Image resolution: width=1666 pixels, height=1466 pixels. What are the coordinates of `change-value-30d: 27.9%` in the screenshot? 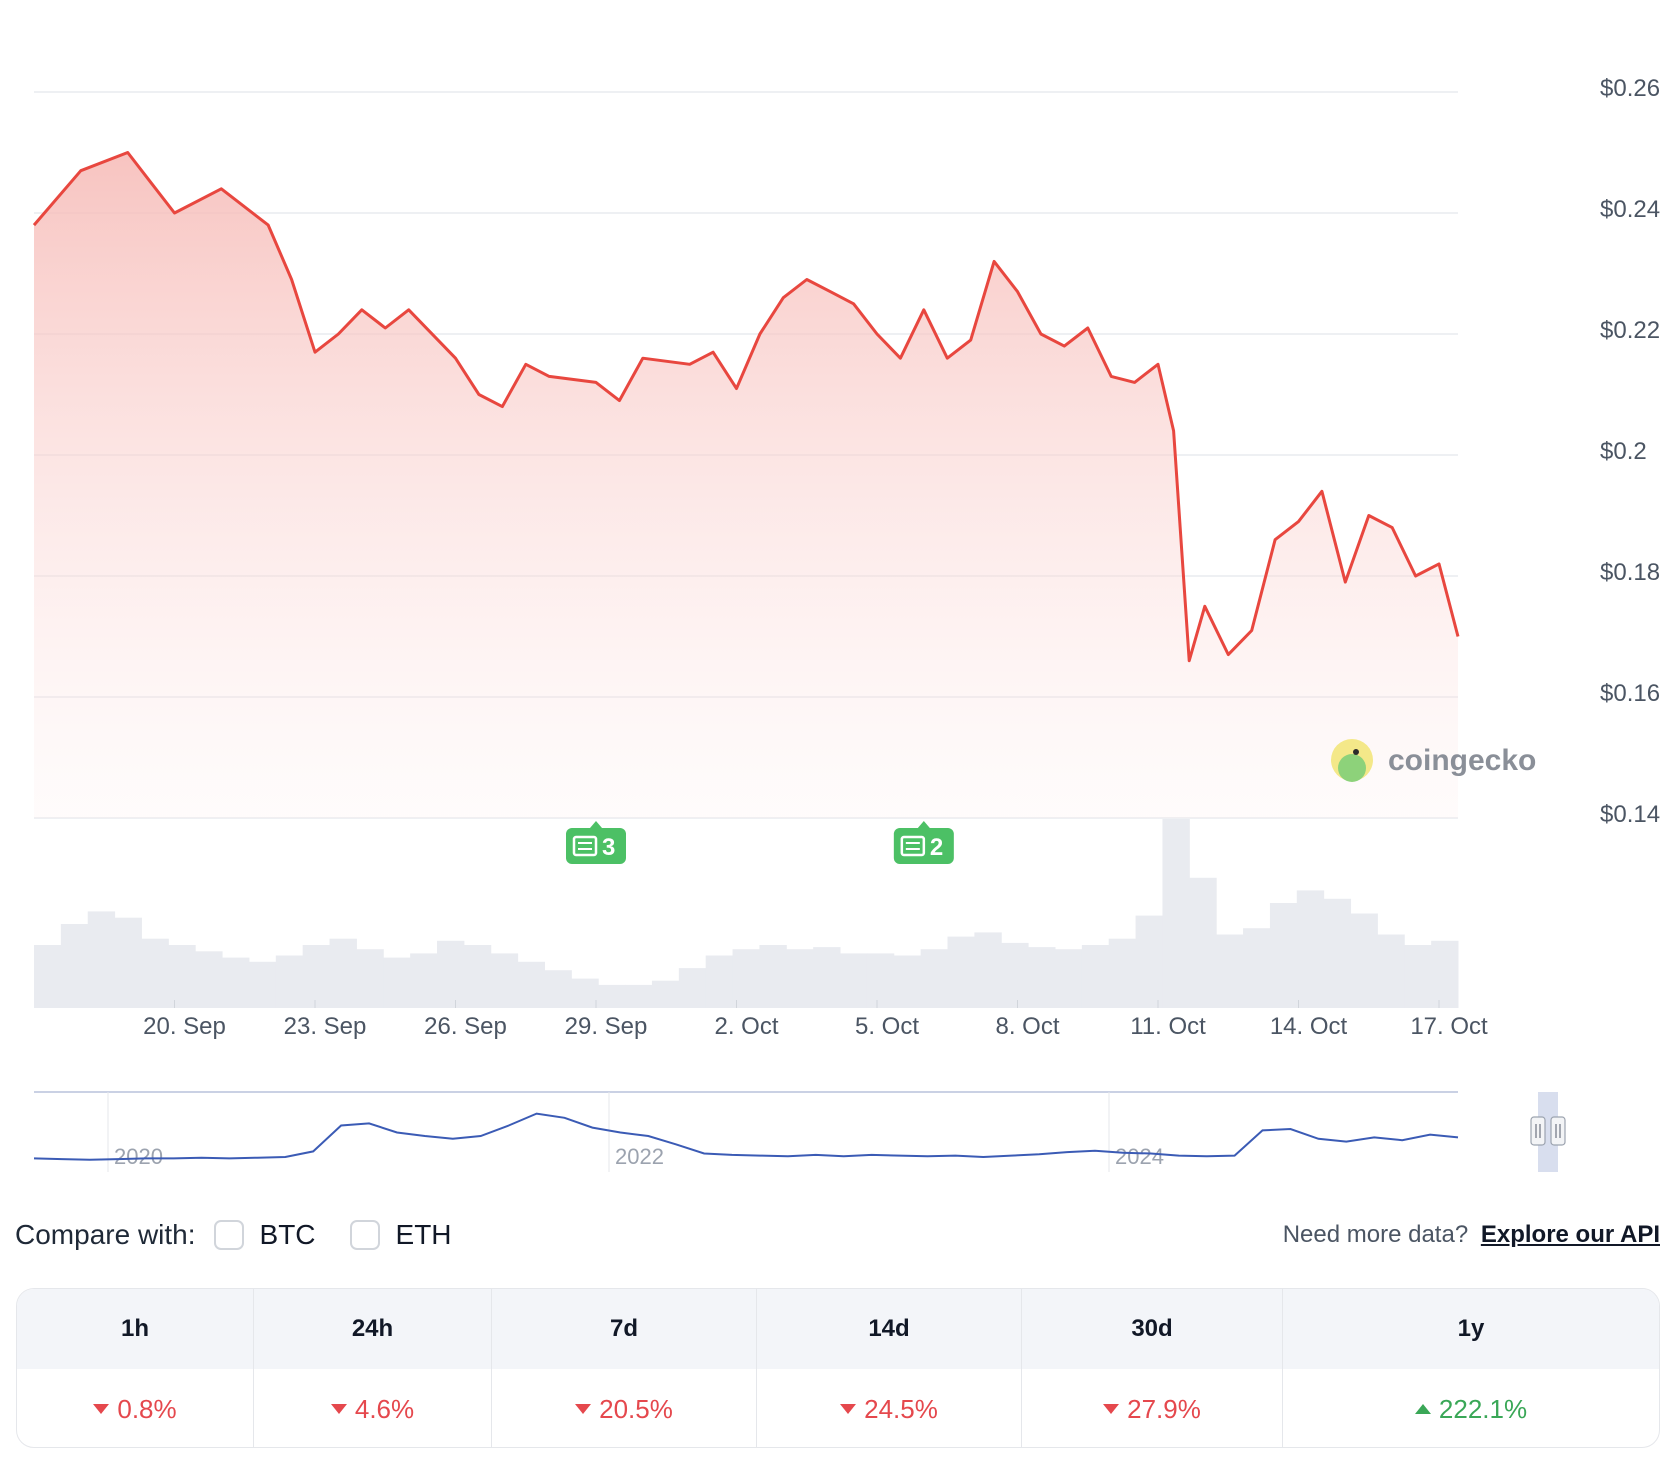 It's located at (1164, 1408).